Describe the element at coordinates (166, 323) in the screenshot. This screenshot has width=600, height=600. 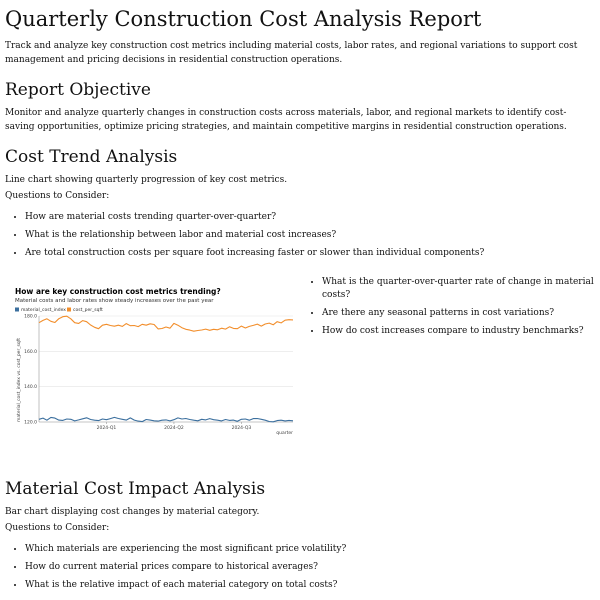
I see `series-line-cost-per-sqft` at that location.